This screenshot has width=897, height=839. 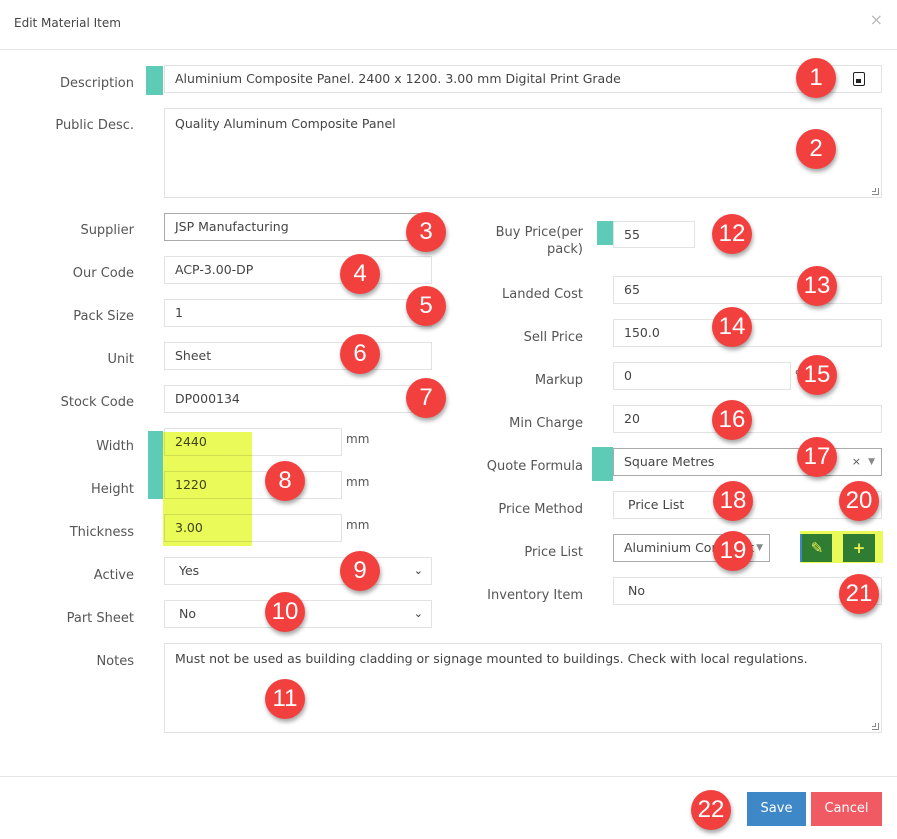 I want to click on our-code-label: Our Code, so click(x=103, y=273).